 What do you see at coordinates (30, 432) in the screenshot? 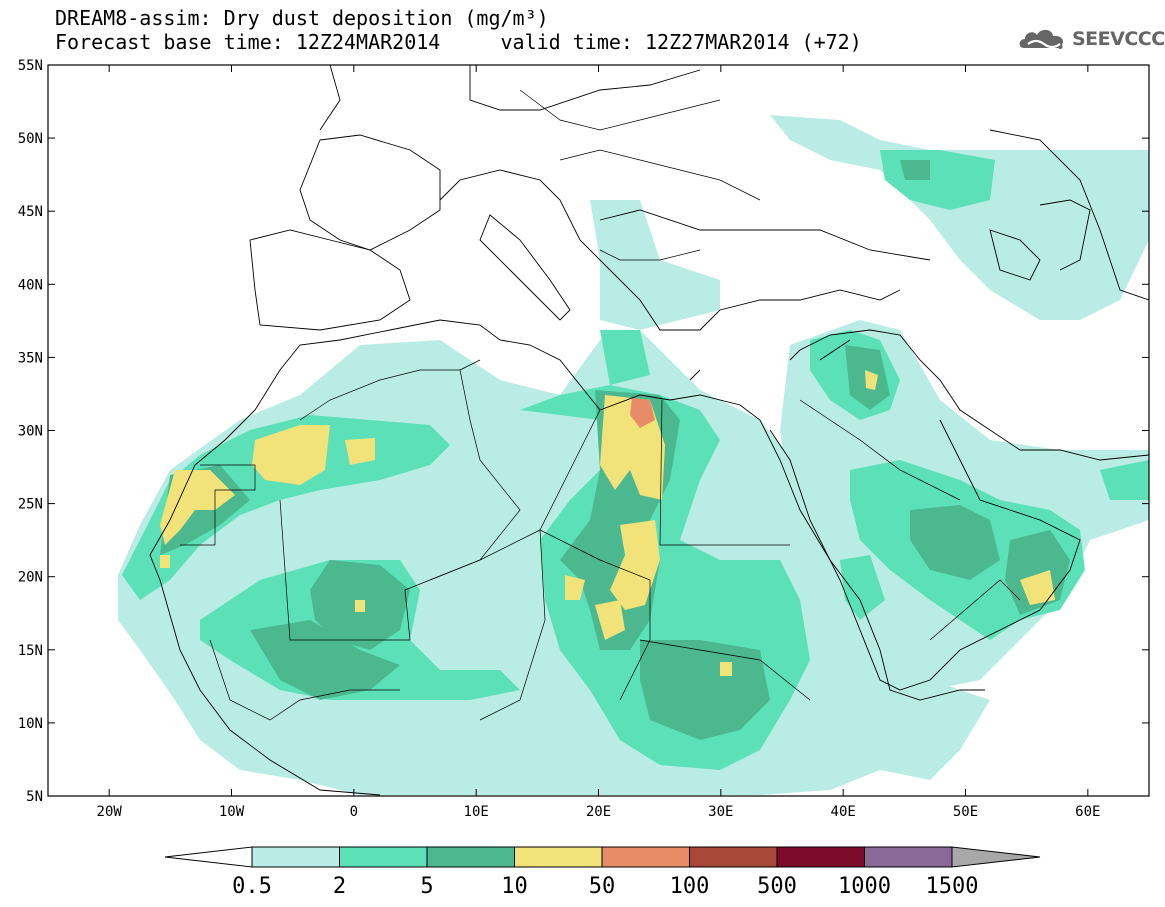
I see `y-tick-label: 30N` at bounding box center [30, 432].